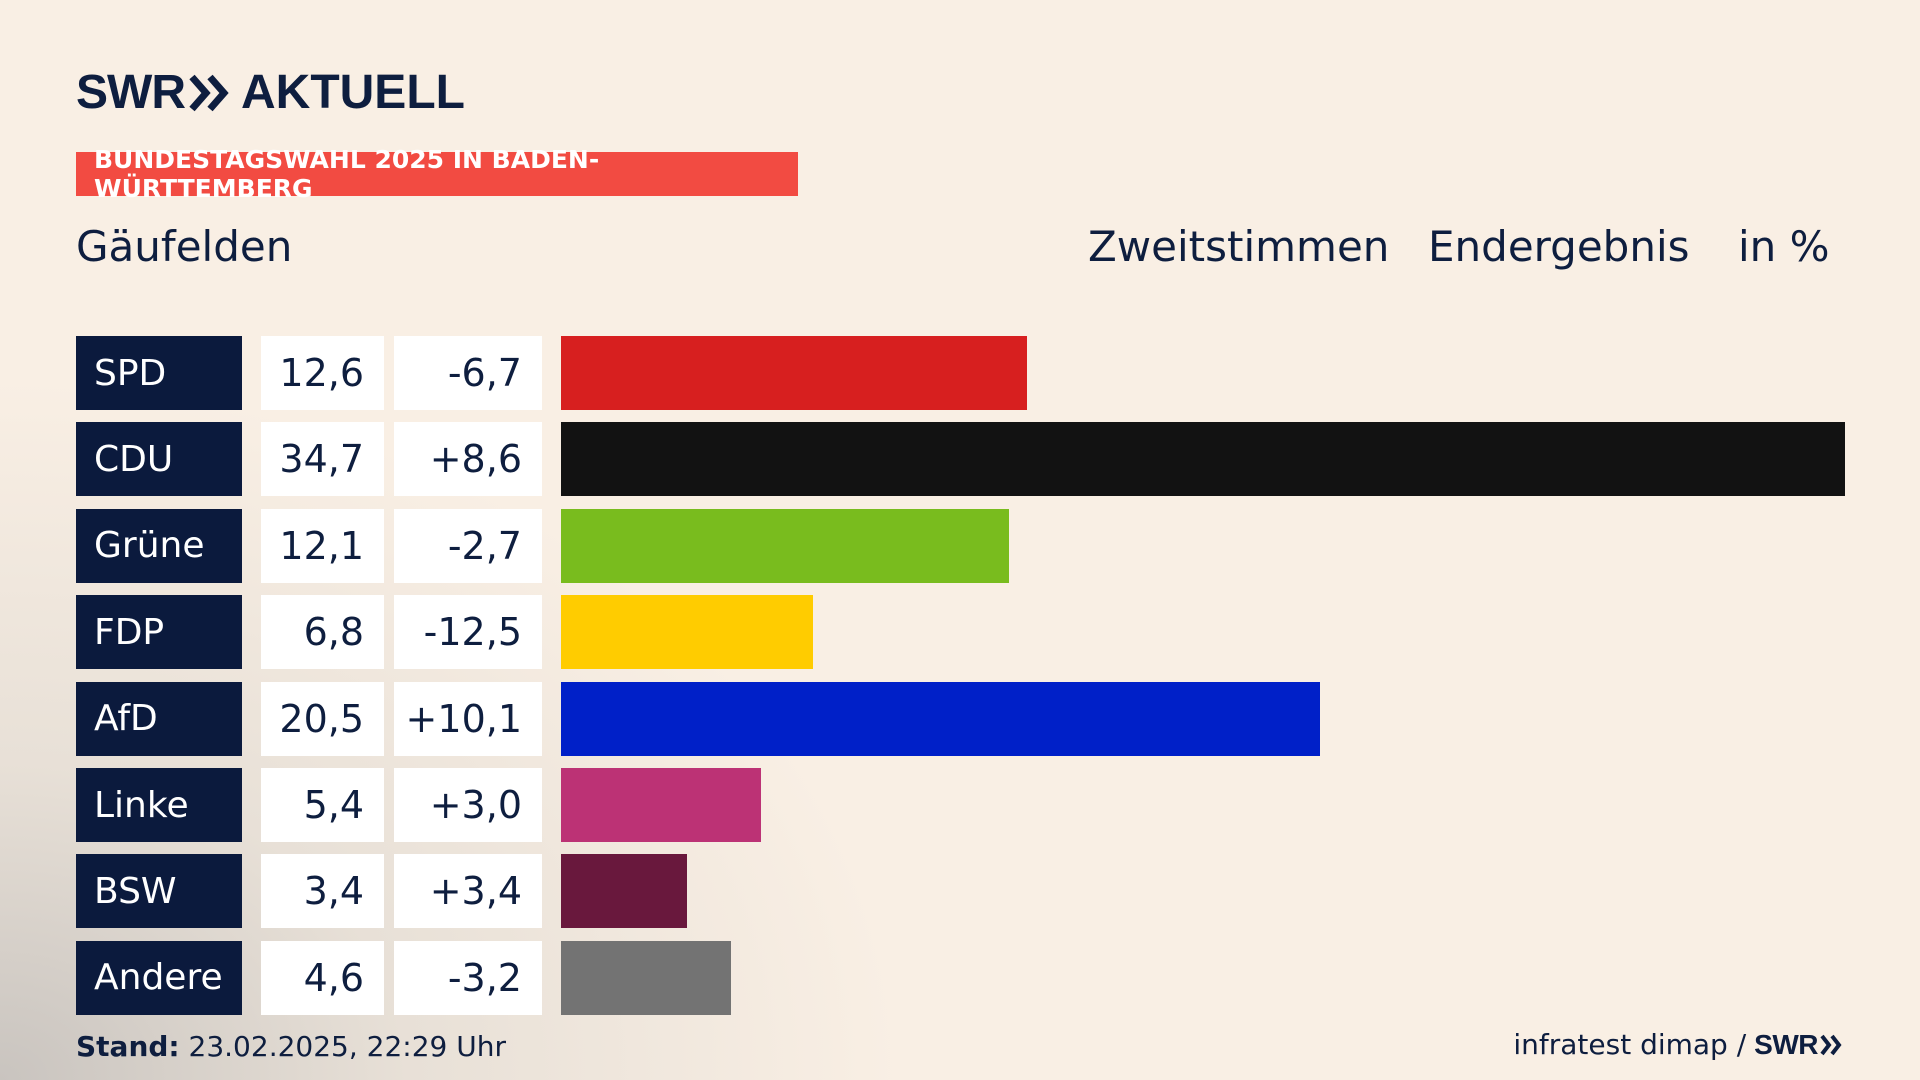 Image resolution: width=1920 pixels, height=1080 pixels. Describe the element at coordinates (468, 459) in the screenshot. I see `vote-change-value: +8,6` at that location.